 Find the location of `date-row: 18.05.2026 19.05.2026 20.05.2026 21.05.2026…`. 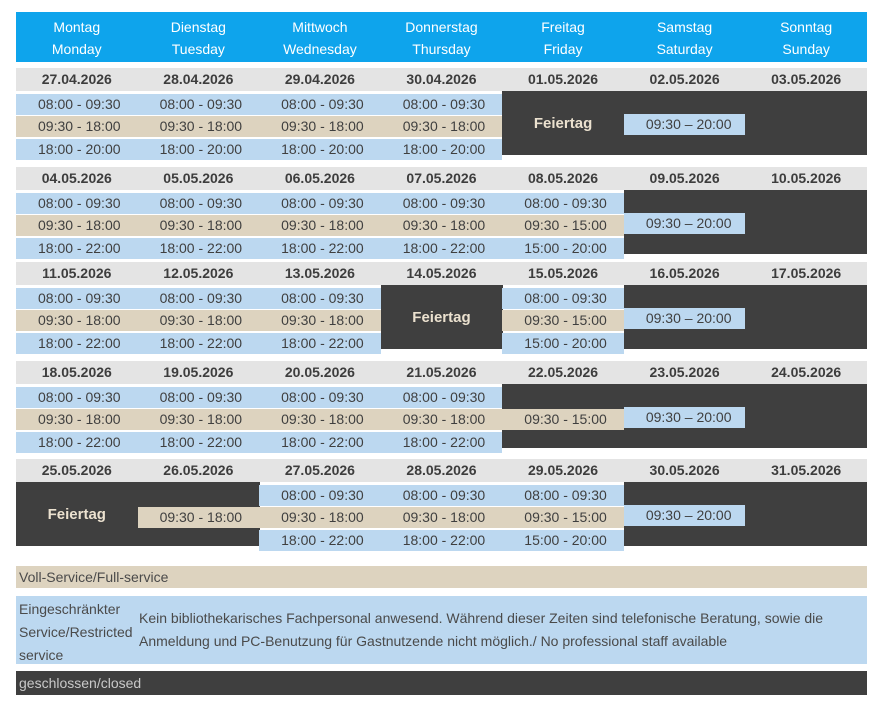

date-row: 18.05.2026 19.05.2026 20.05.2026 21.05.2026… is located at coordinates (441, 372).